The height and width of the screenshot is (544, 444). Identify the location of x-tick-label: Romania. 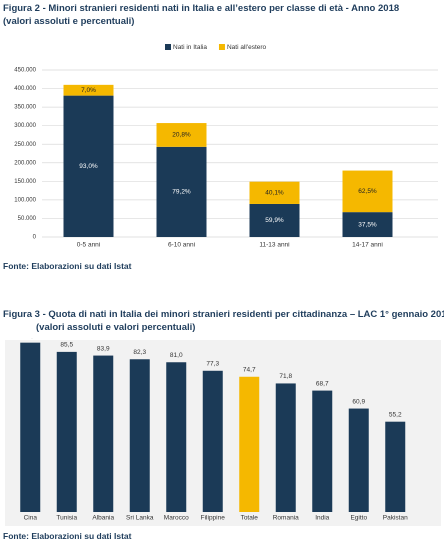
(286, 518).